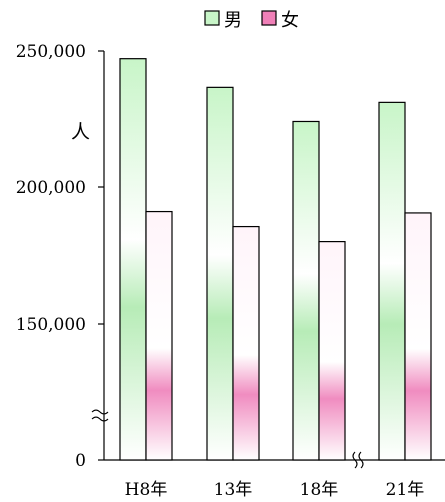  What do you see at coordinates (269, 18) in the screenshot?
I see `legend-swatch-female` at bounding box center [269, 18].